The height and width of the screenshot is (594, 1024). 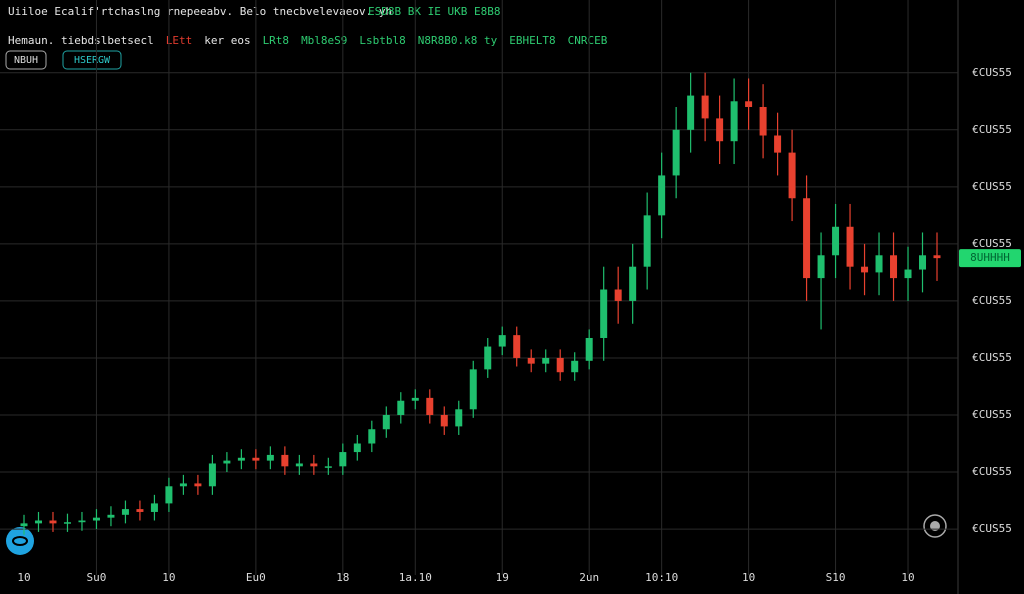 What do you see at coordinates (502, 577) in the screenshot?
I see `x-tick-label: 19` at bounding box center [502, 577].